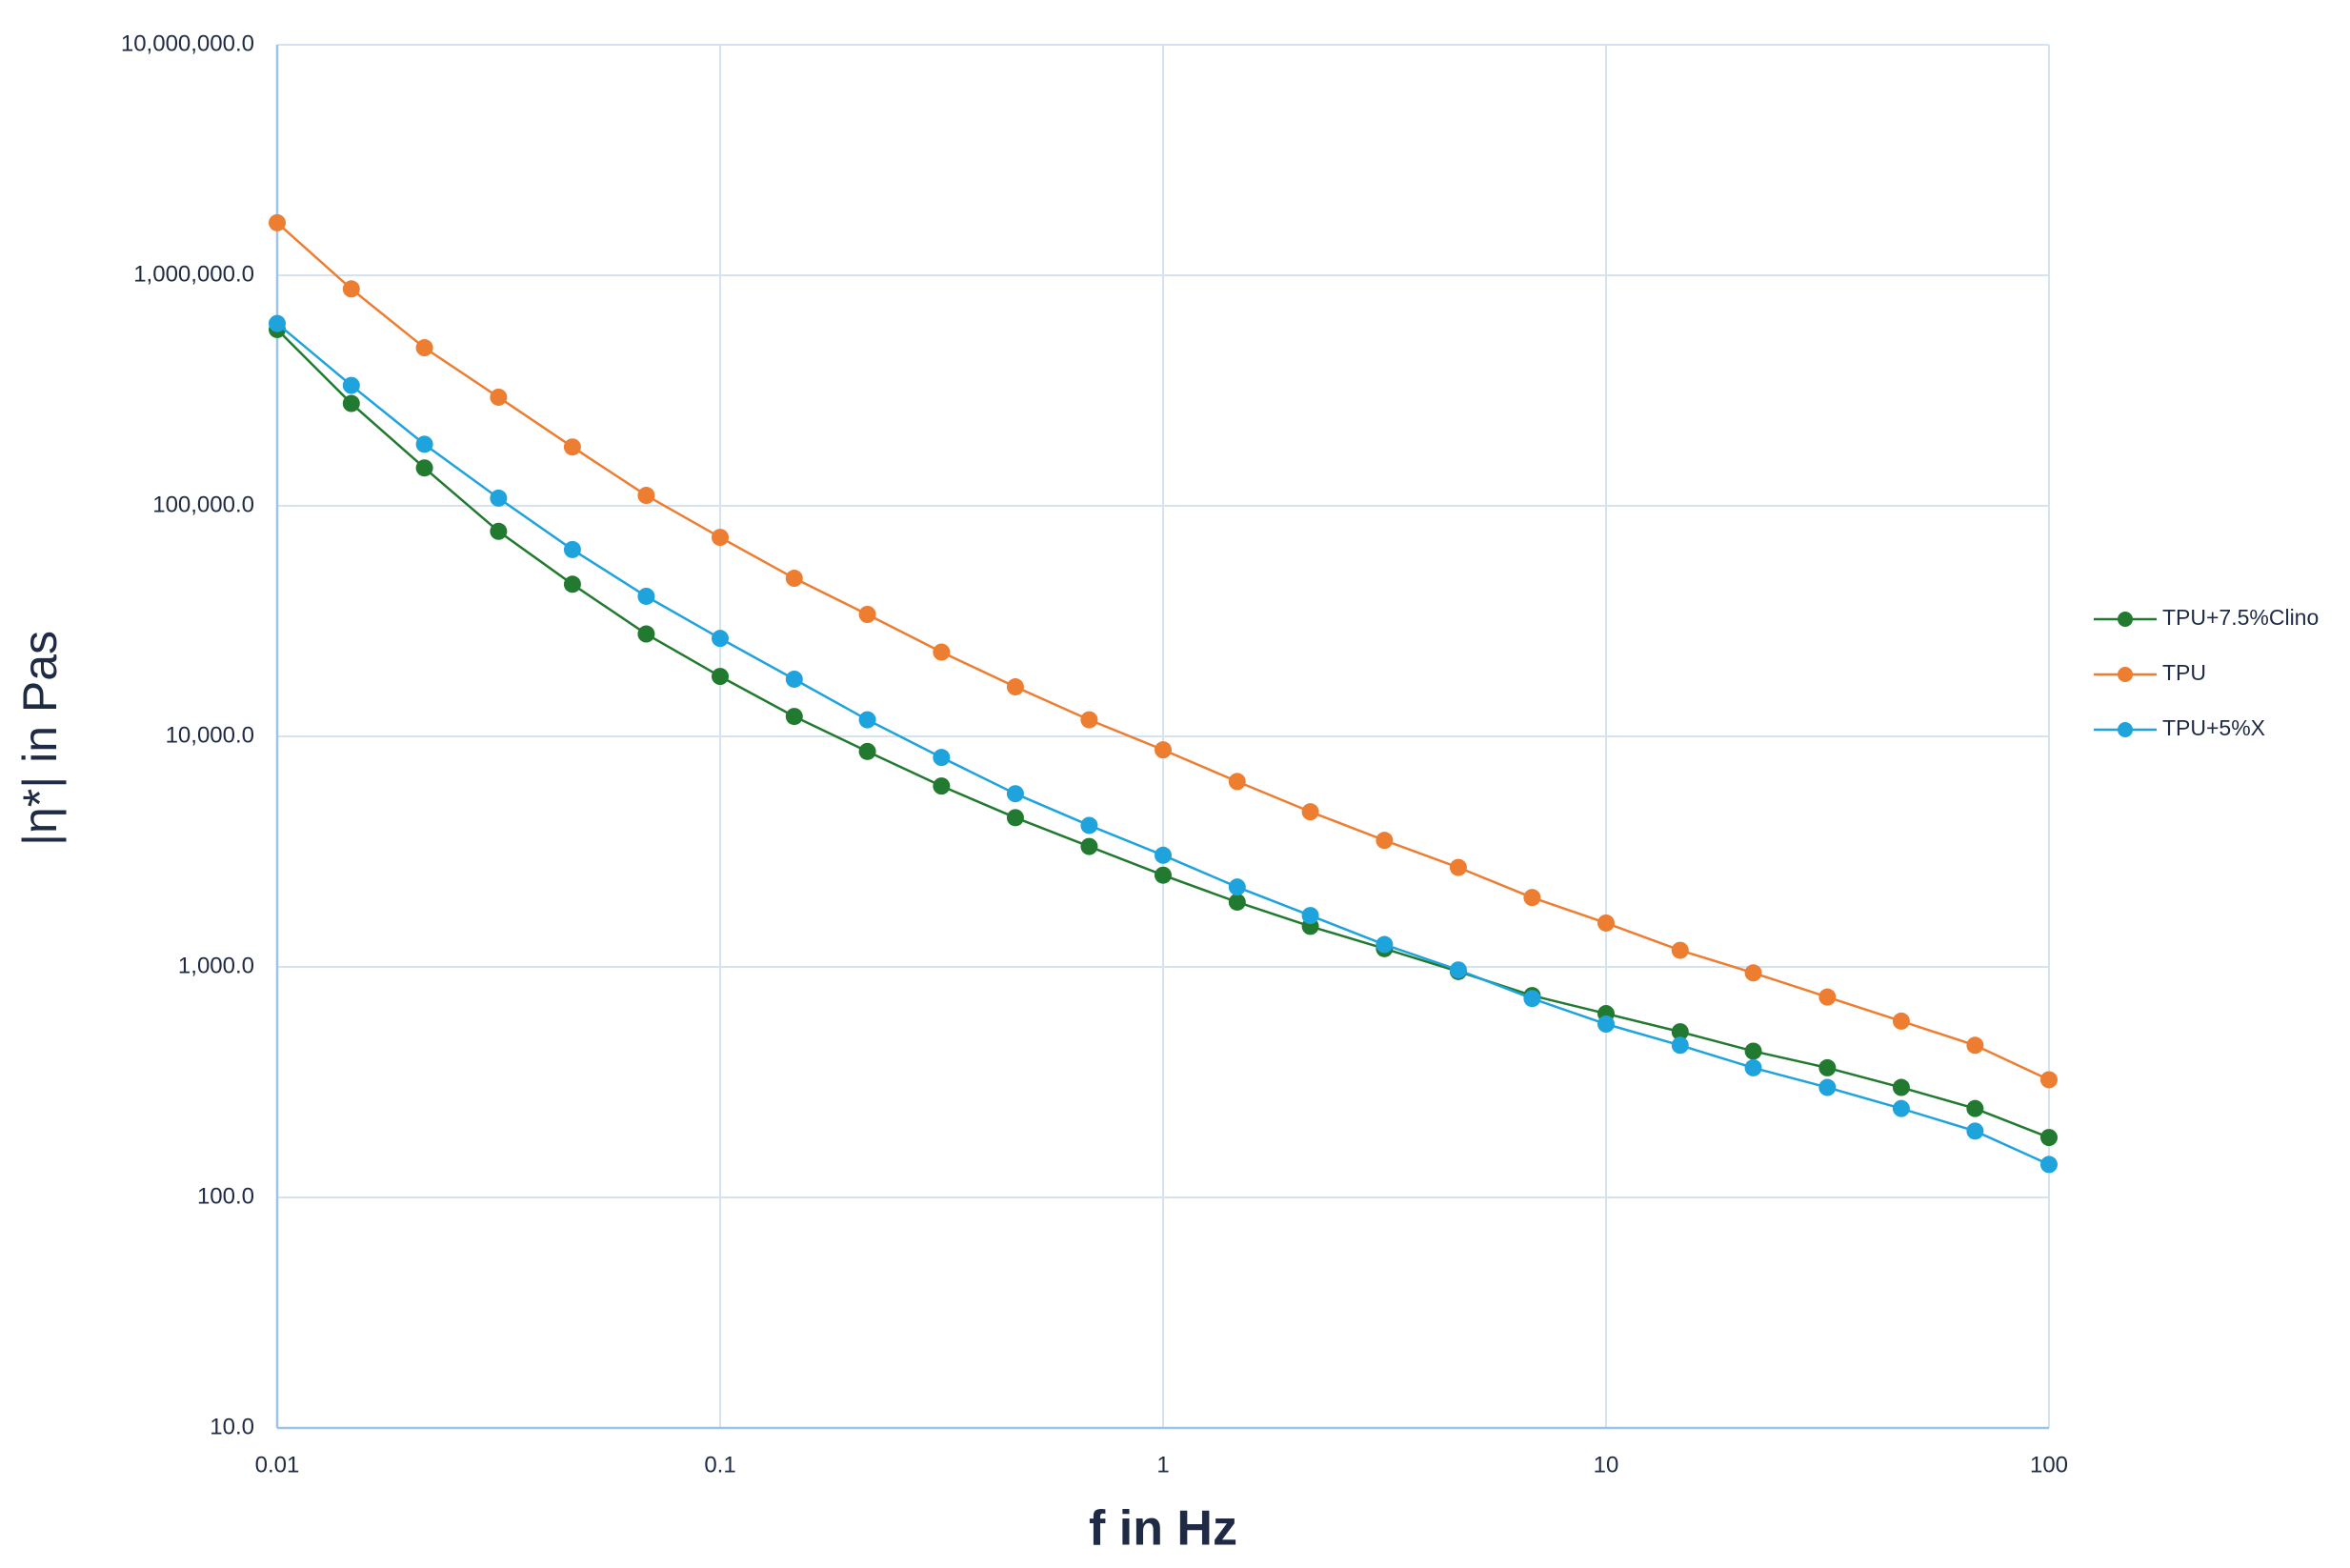 This screenshot has width=2350, height=1568. I want to click on x-tick-label: 100, so click(2049, 1465).